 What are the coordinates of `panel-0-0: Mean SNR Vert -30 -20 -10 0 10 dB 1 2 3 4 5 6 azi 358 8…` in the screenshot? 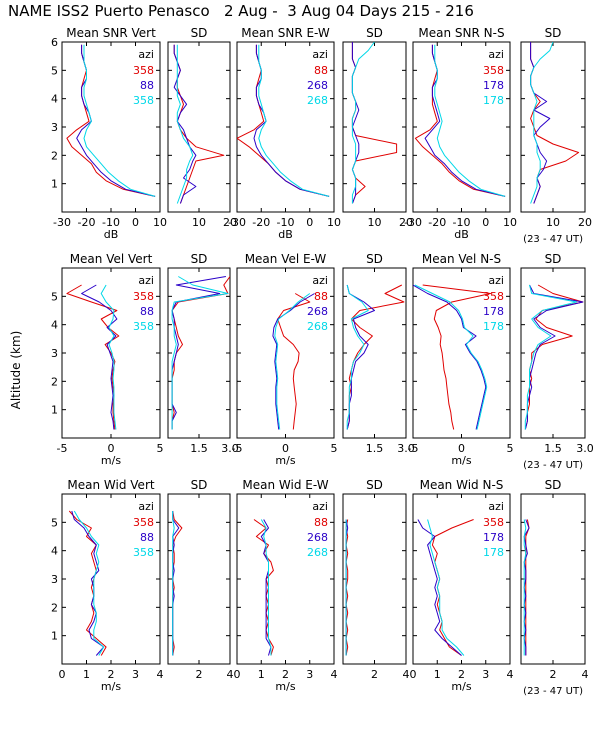 It's located at (109, 133).